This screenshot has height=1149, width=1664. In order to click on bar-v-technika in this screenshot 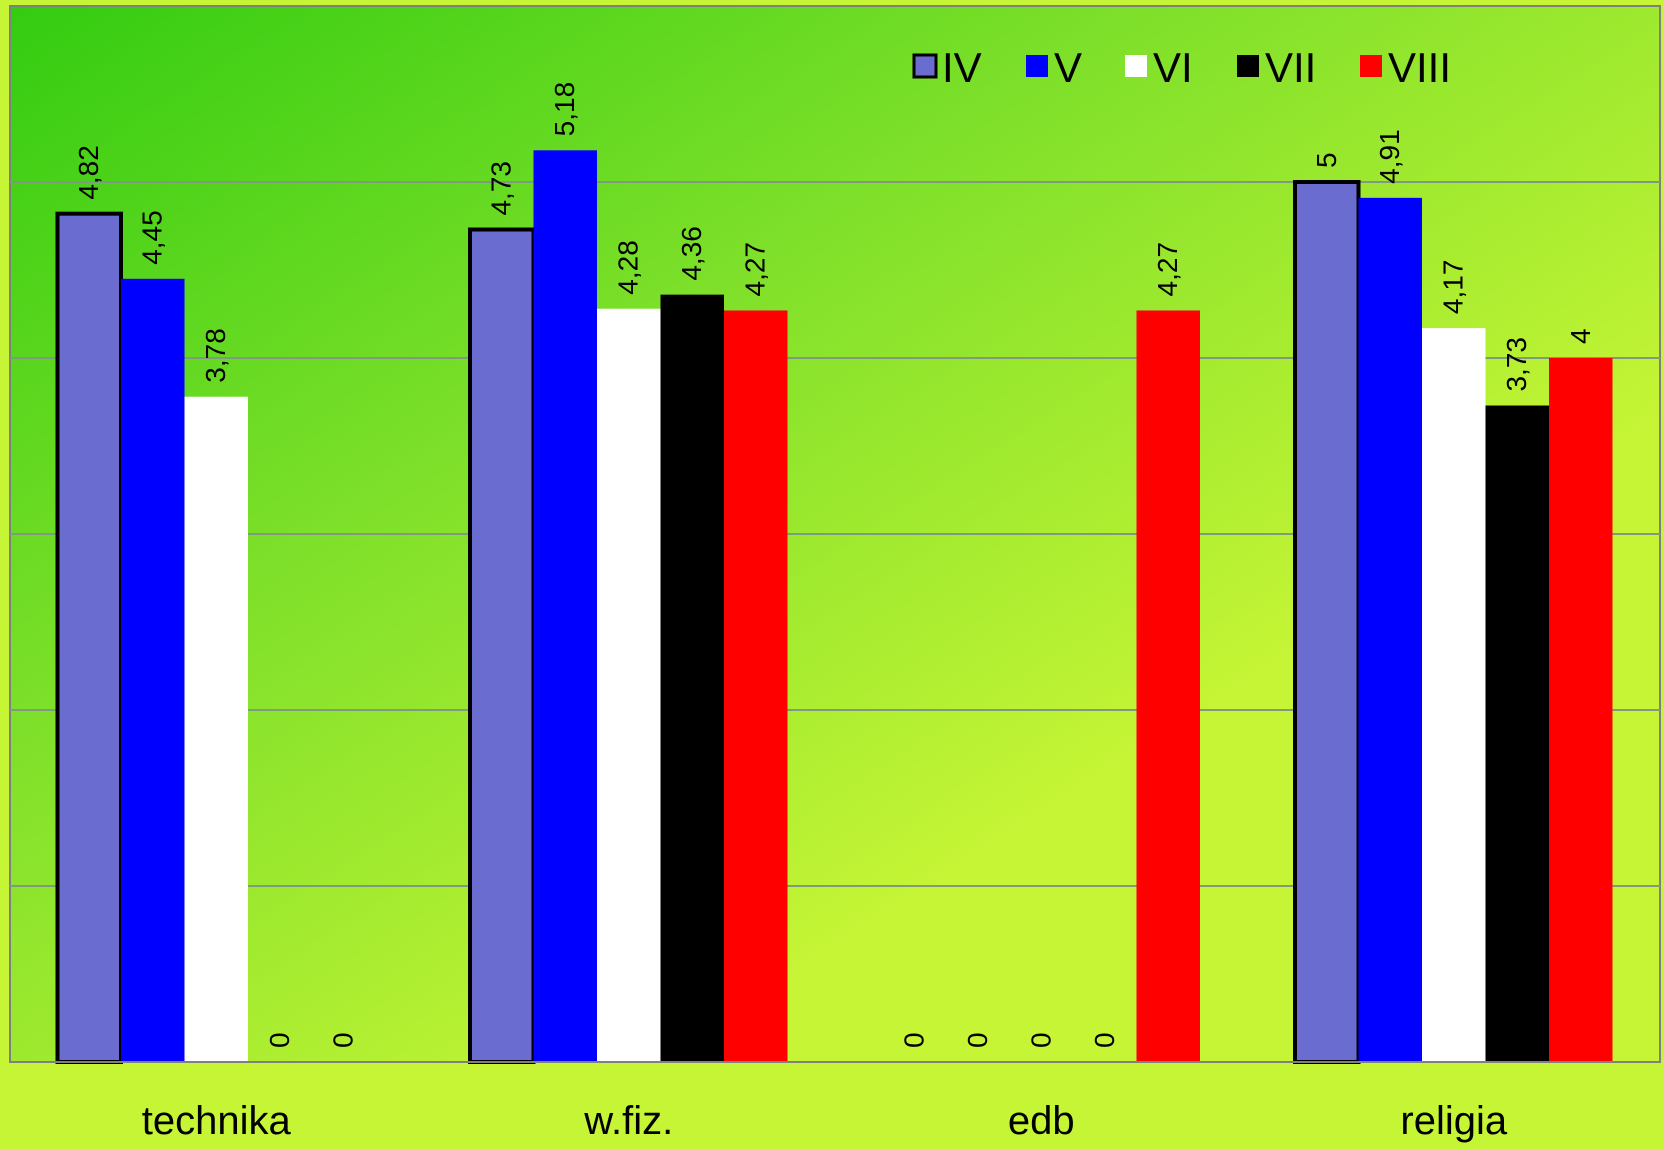, I will do `click(153, 670)`.